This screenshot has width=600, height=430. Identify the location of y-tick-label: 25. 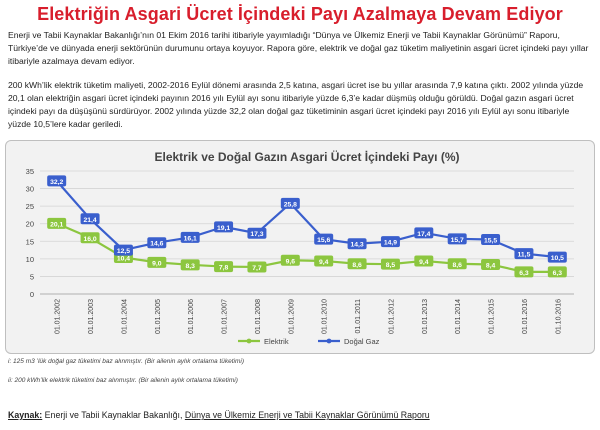
(30, 206).